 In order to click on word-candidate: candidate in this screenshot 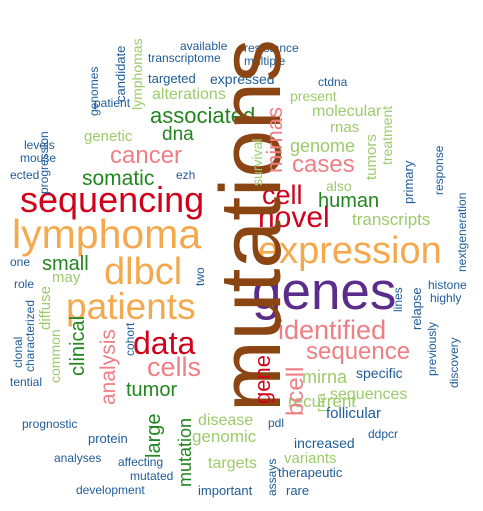, I will do `click(120, 73)`.